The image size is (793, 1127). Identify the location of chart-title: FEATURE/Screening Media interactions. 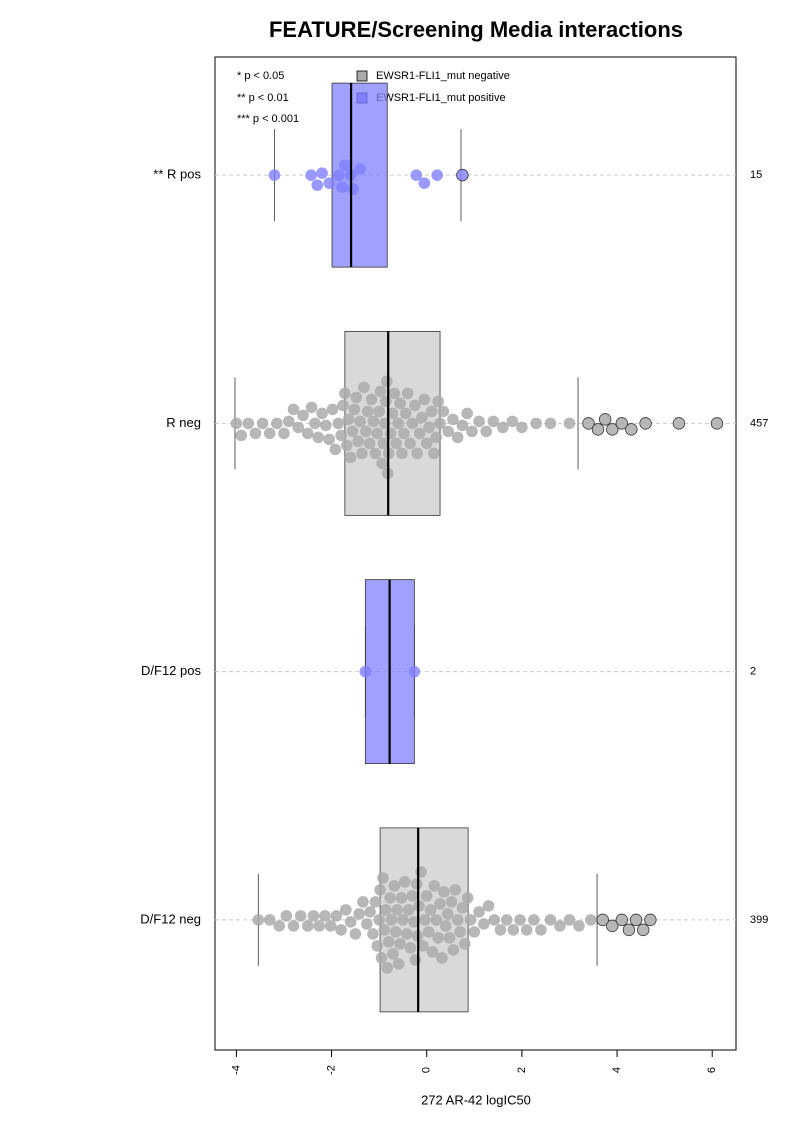
(476, 29).